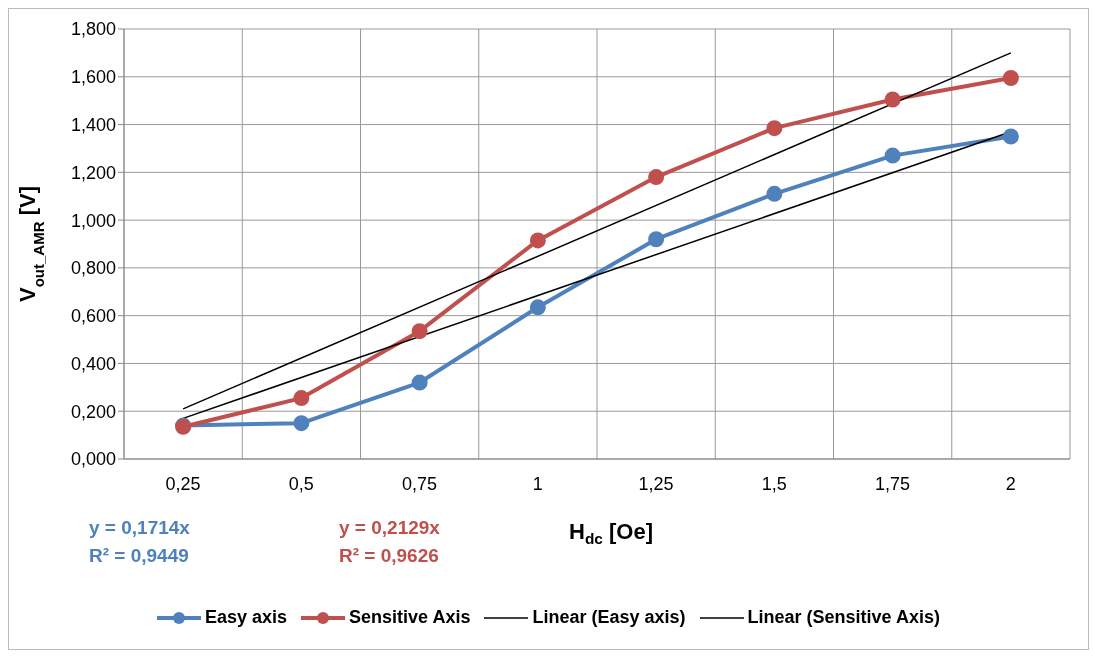 Image resolution: width=1095 pixels, height=657 pixels. What do you see at coordinates (420, 483) in the screenshot?
I see `x-tick-label: 0,75` at bounding box center [420, 483].